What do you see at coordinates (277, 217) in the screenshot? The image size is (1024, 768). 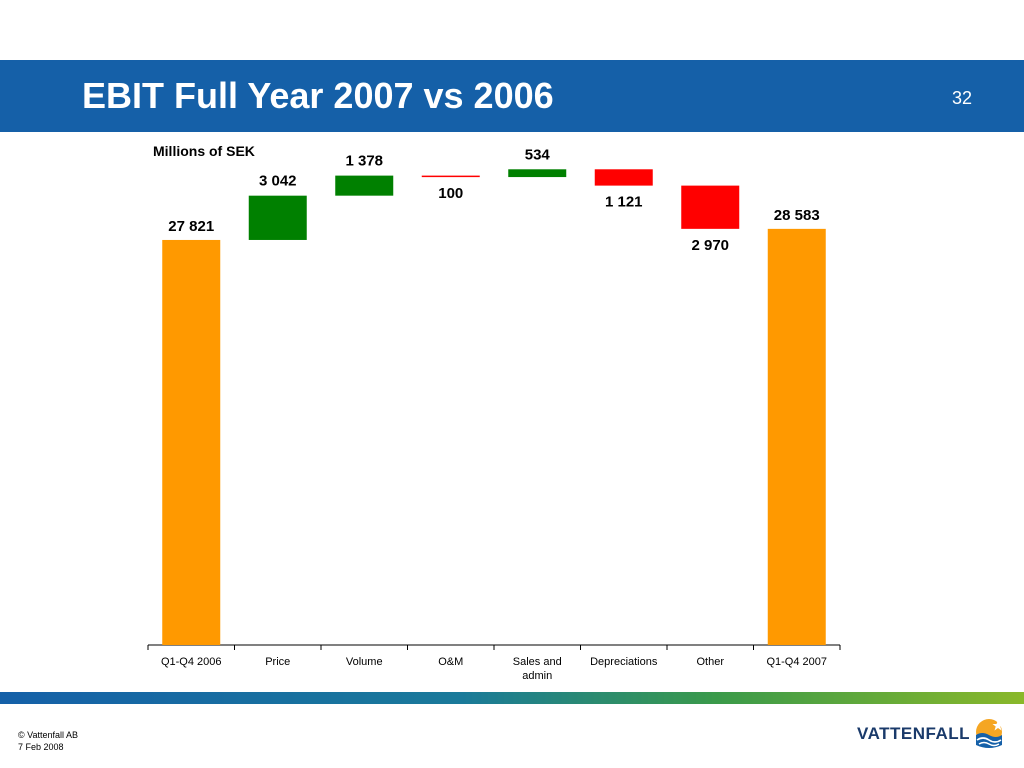 I see `bar-price` at bounding box center [277, 217].